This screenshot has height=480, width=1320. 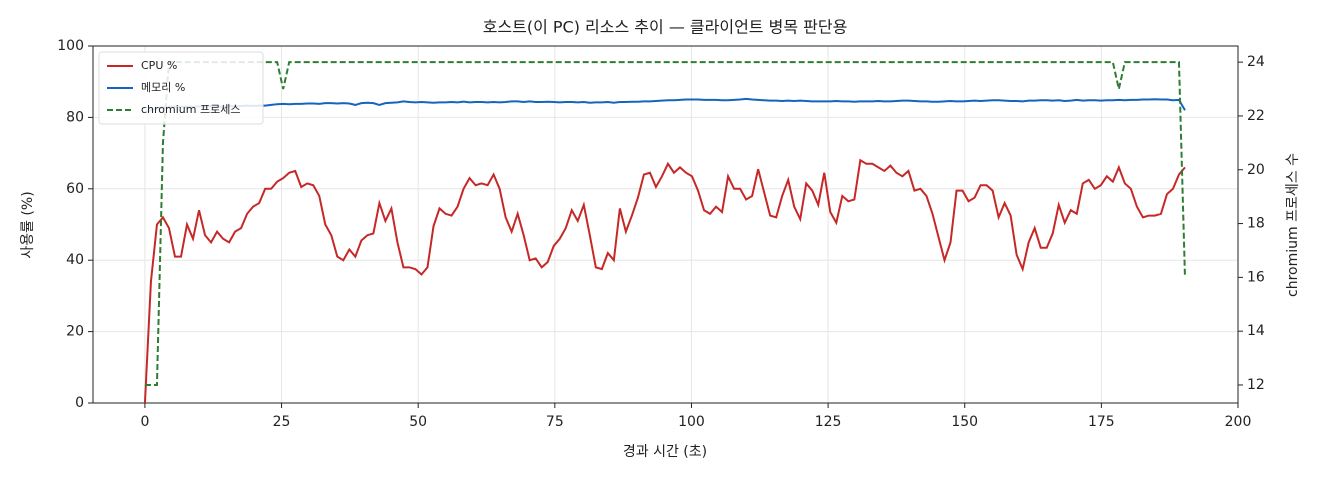 I want to click on legend: CPU % 메모리 % chromium 프로세스, so click(x=181, y=88).